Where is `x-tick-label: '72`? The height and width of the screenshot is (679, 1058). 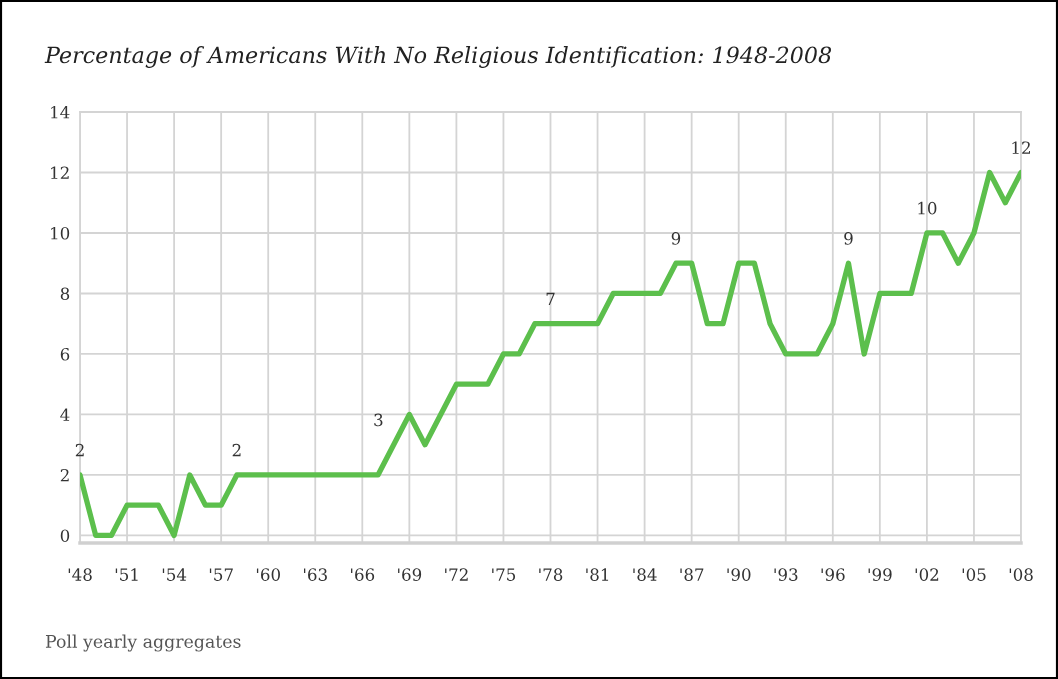 x-tick-label: '72 is located at coordinates (456, 574).